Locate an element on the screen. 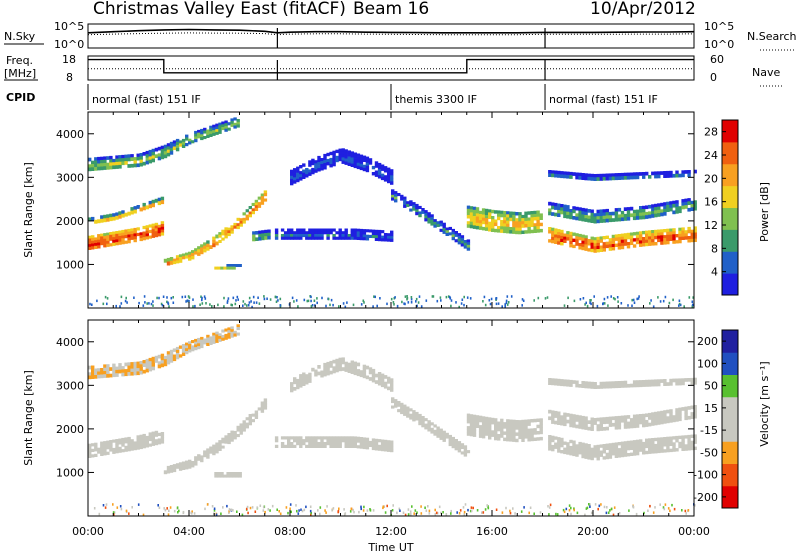 Image resolution: width=800 pixels, height=554 pixels. freq-tick-top: 18 is located at coordinates (69, 59).